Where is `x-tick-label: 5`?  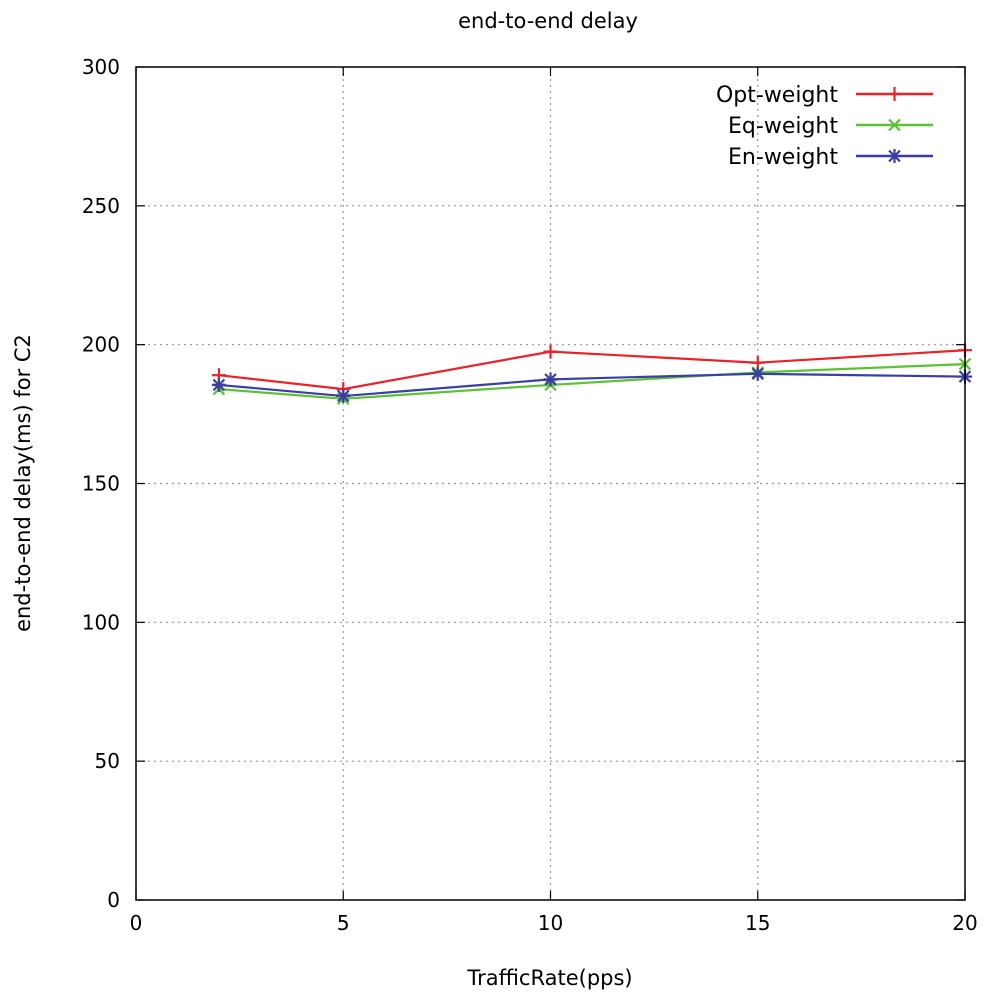 x-tick-label: 5 is located at coordinates (343, 923).